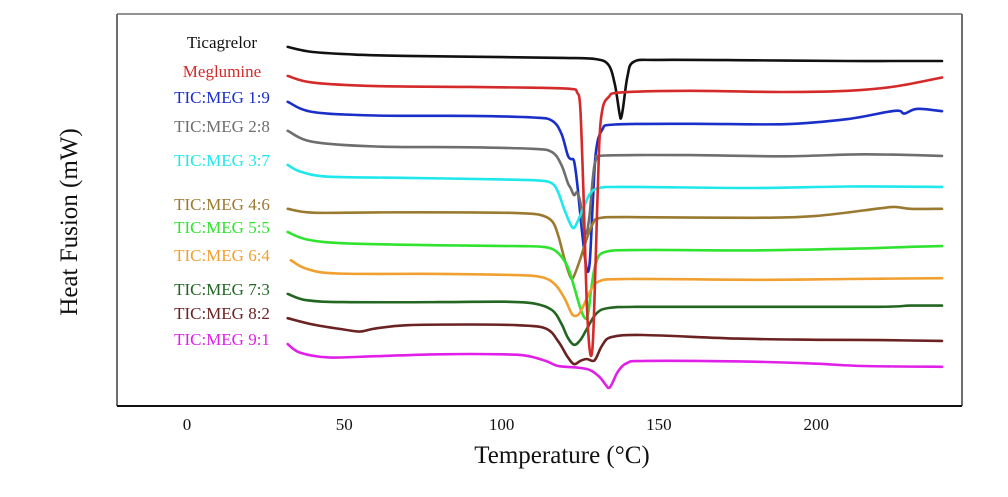 The width and height of the screenshot is (1008, 497). What do you see at coordinates (222, 160) in the screenshot?
I see `legend-label-tic-meg-3-7: TIC:MEG 3:7` at bounding box center [222, 160].